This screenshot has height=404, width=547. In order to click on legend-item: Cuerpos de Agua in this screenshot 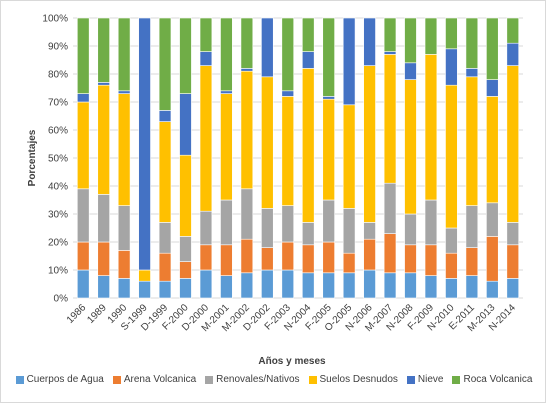, I will do `click(59, 379)`.